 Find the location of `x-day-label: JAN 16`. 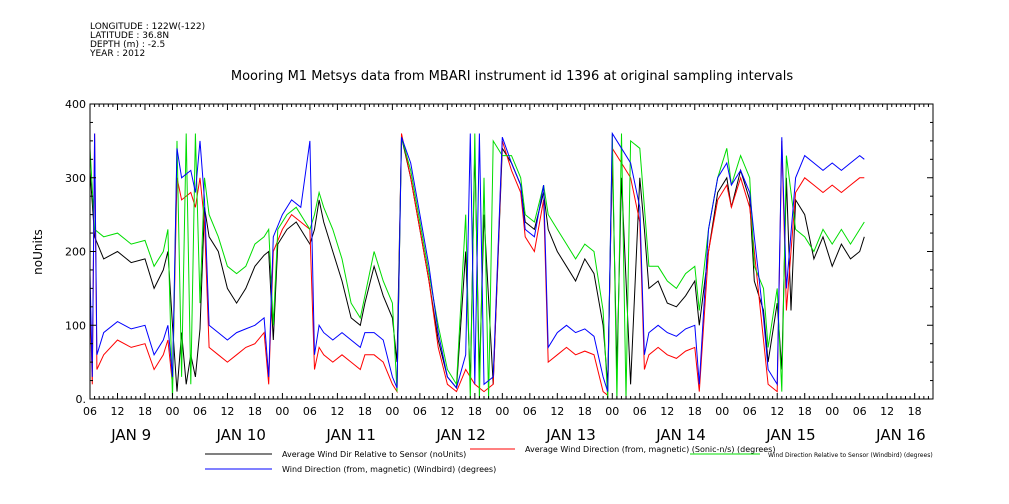

x-day-label: JAN 16 is located at coordinates (900, 435).